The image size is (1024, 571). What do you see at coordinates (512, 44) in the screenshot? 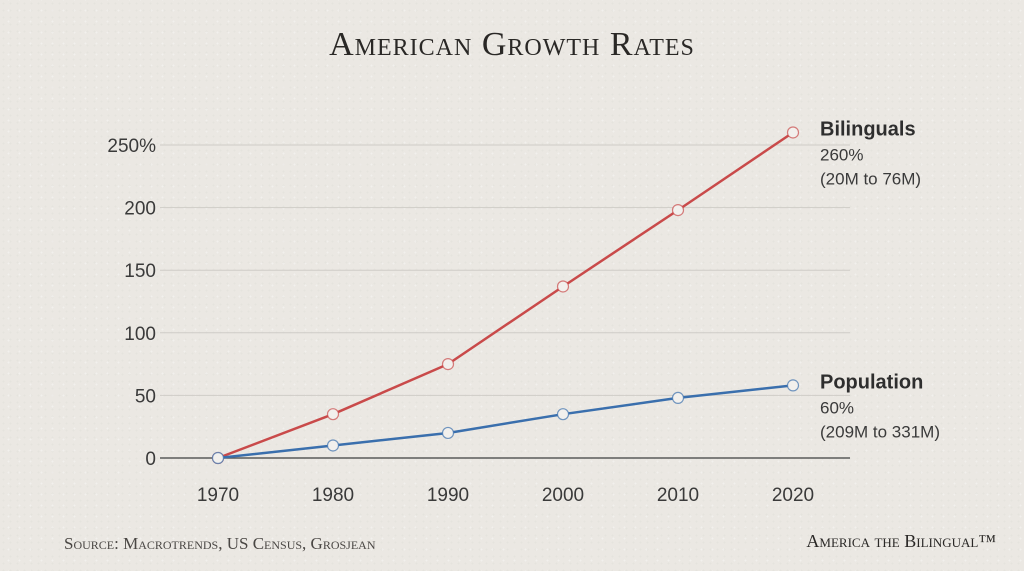
I see `chart-title: American Growth Rates` at bounding box center [512, 44].